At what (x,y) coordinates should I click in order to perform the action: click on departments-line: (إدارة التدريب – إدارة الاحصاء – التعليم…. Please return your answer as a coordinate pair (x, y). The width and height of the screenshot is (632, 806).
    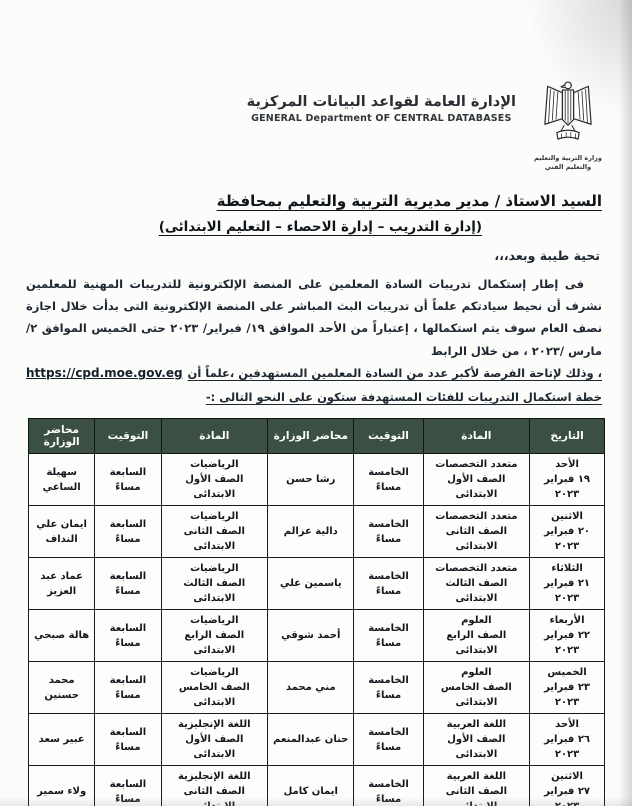
    Looking at the image, I should click on (320, 226).